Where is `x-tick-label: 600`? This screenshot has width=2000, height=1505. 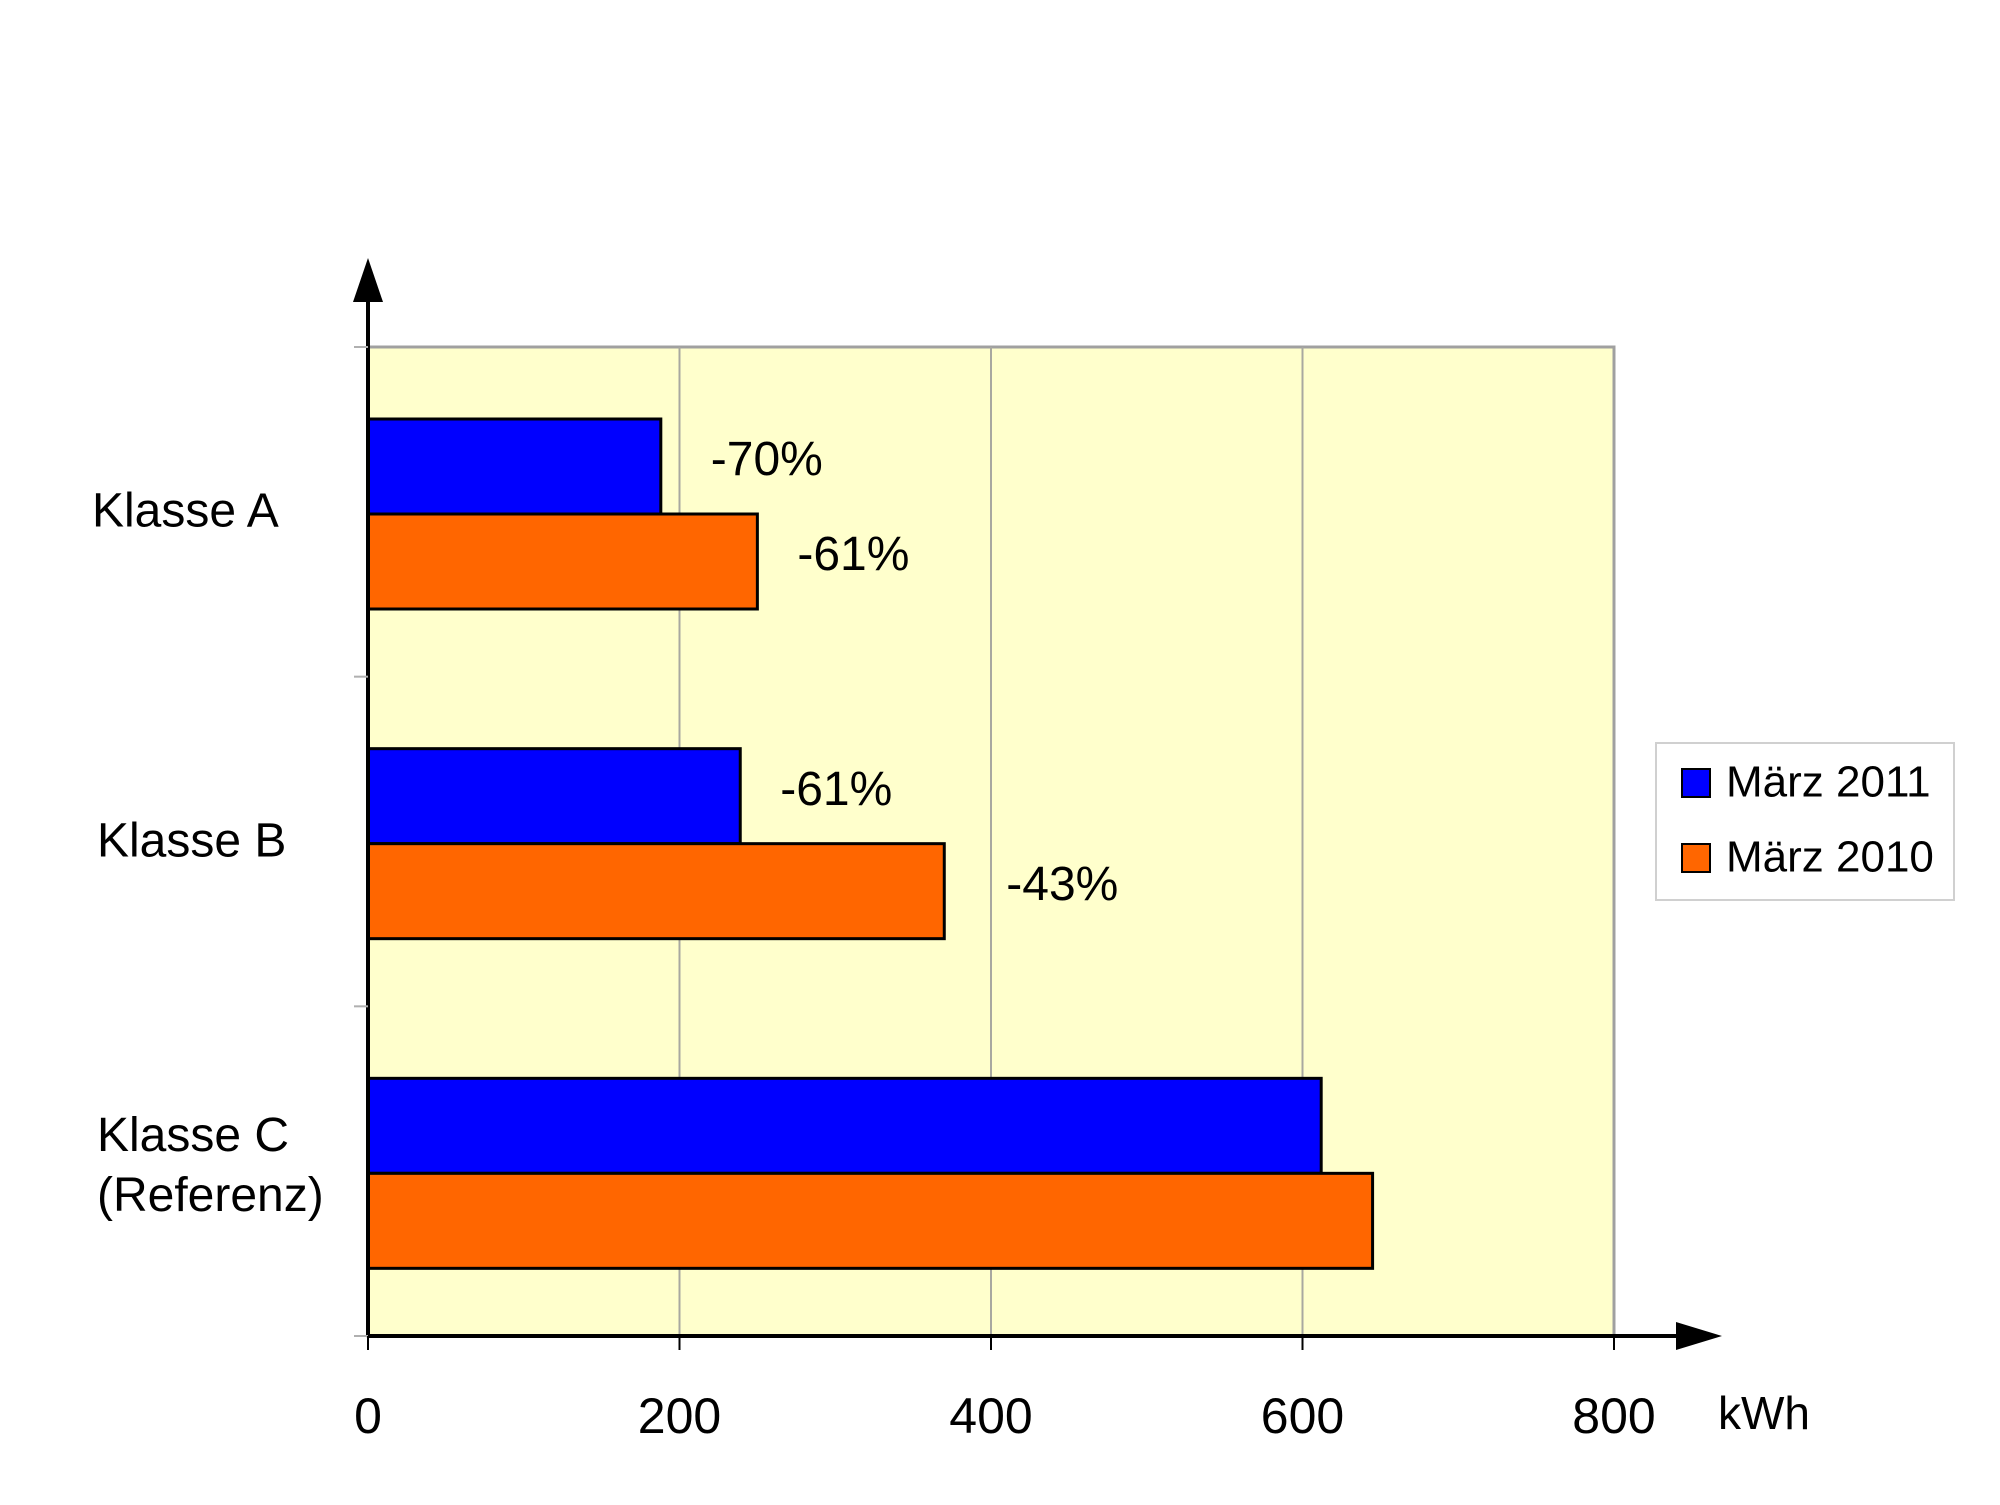
x-tick-label: 600 is located at coordinates (1302, 1416).